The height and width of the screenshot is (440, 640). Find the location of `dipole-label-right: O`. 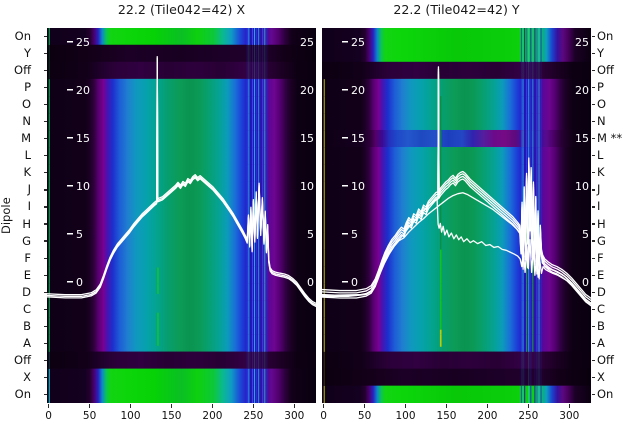

dipole-label-right: O is located at coordinates (602, 104).